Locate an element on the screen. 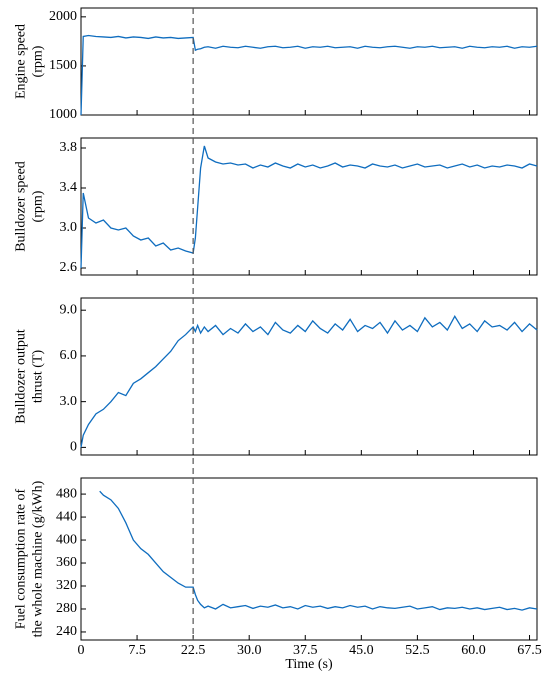 The image size is (550, 683). x-axis-label: Time (s) is located at coordinates (309, 664).